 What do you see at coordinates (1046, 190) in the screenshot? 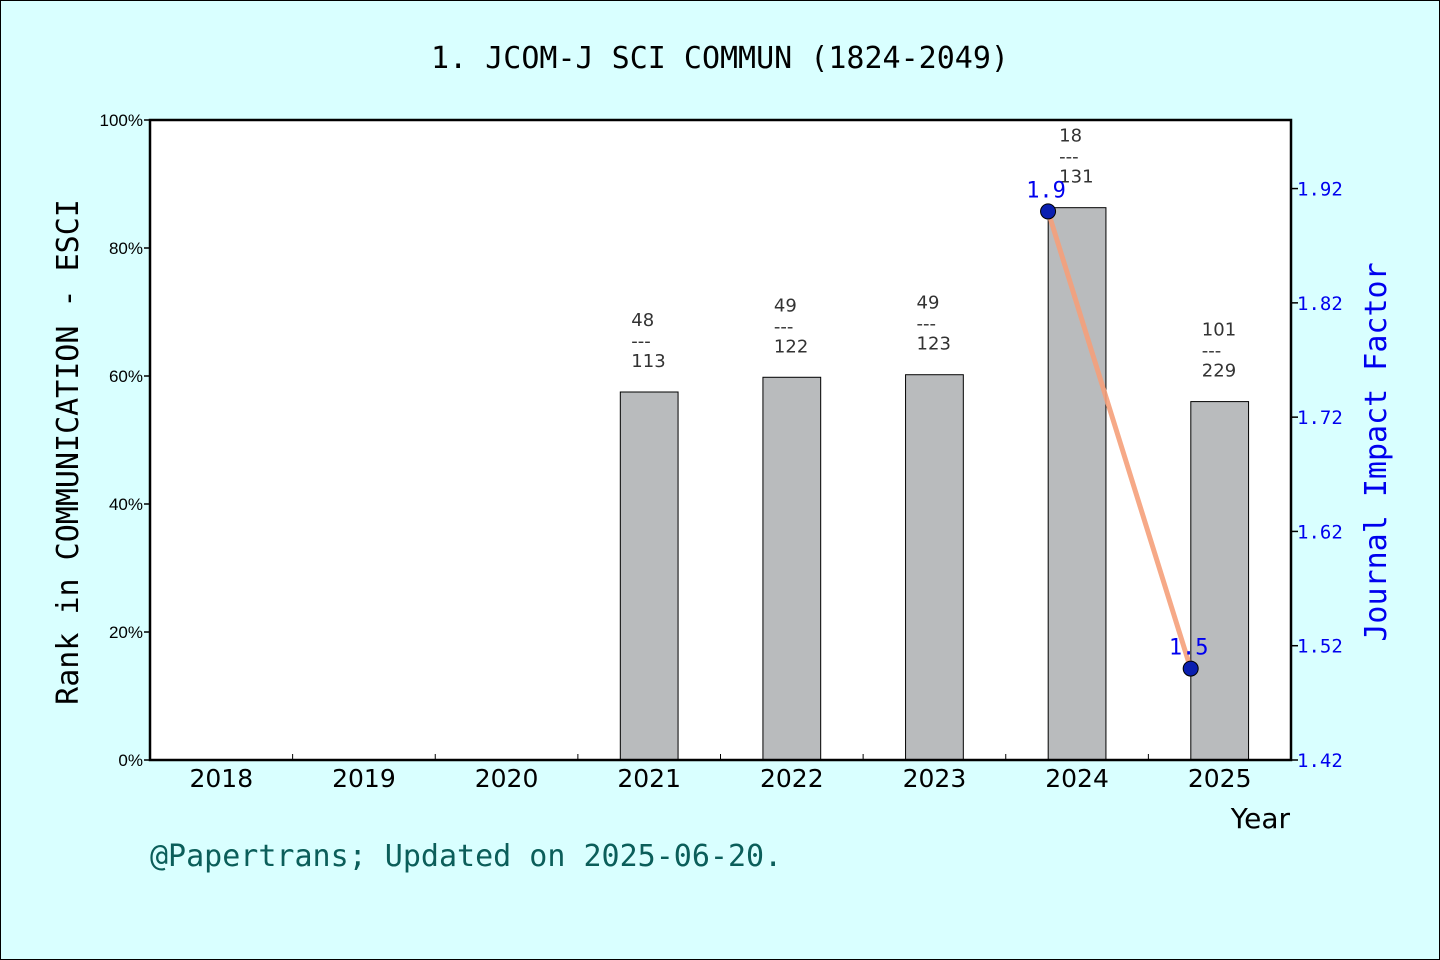
I see `impact-factor-label: 1.9` at bounding box center [1046, 190].